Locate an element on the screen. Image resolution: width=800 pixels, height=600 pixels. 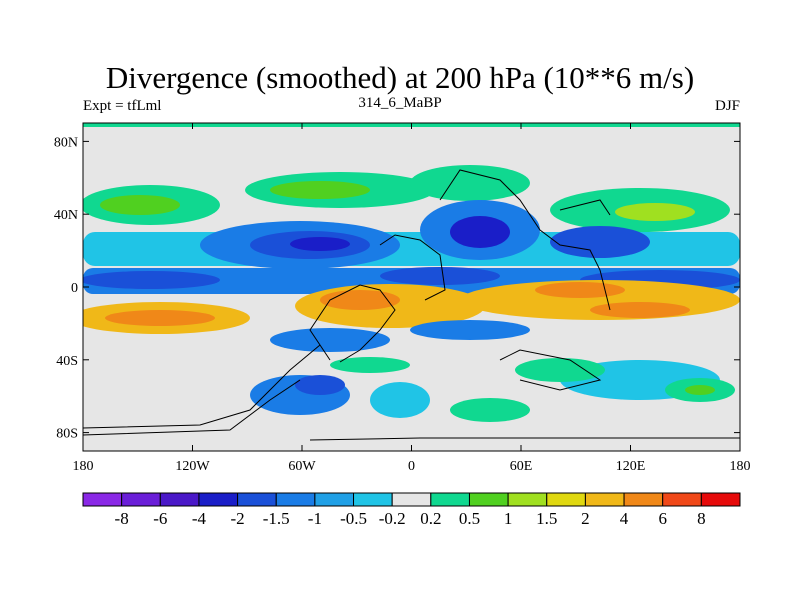
colorbar-label: -4 is located at coordinates (199, 518).